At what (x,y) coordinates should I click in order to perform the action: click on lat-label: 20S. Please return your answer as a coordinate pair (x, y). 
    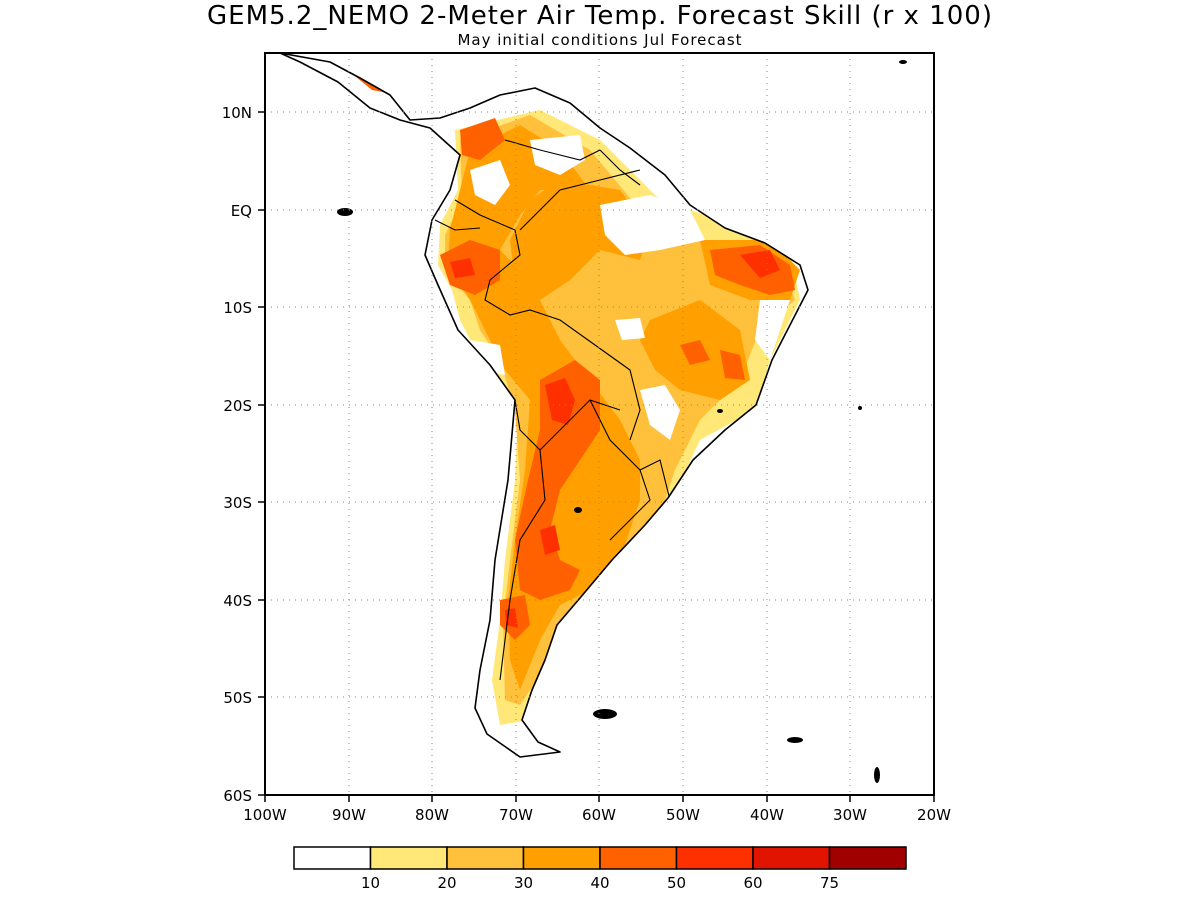
    Looking at the image, I should click on (237, 406).